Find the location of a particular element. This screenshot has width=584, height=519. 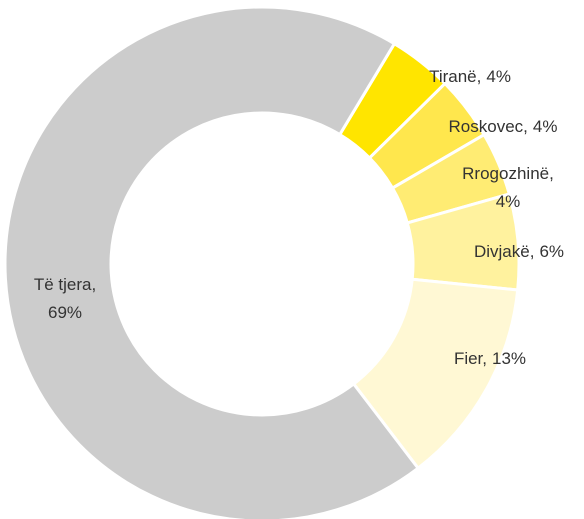

data-label: Rrogozhinë, 4% is located at coordinates (508, 187).